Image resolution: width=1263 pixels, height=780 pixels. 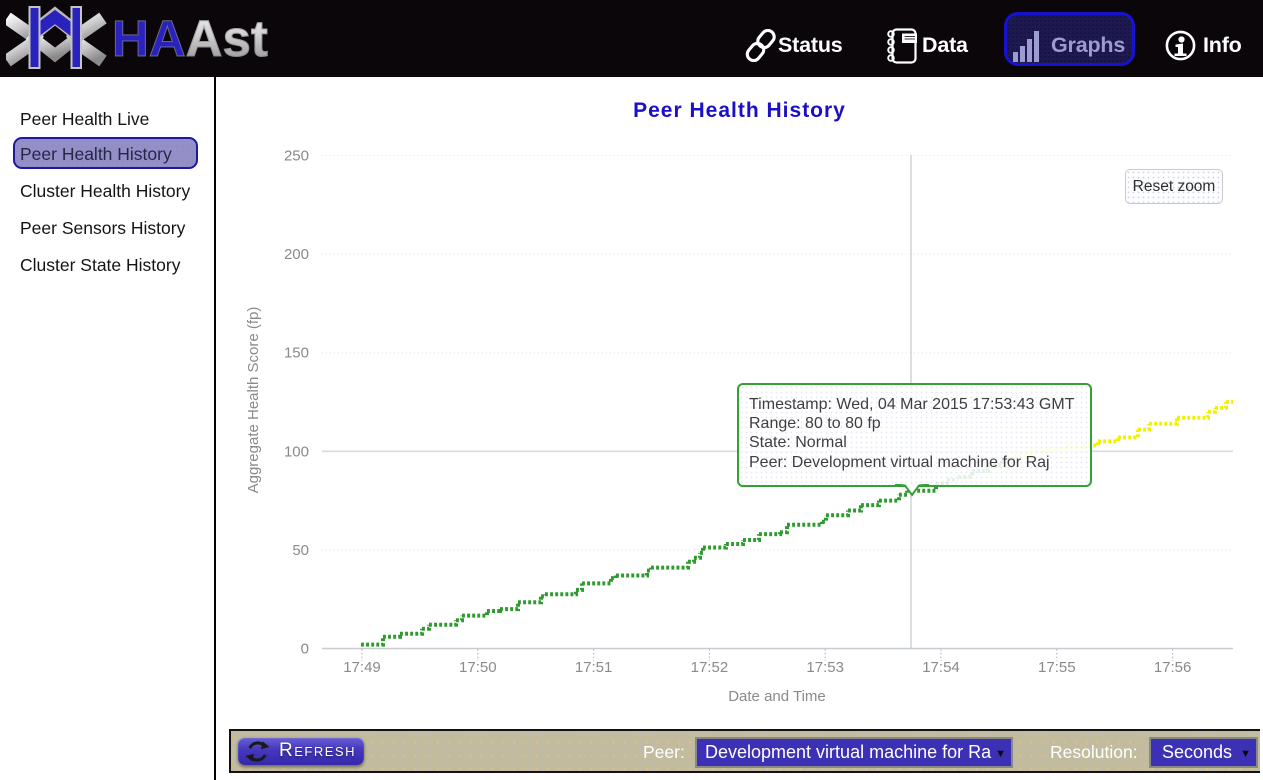 What do you see at coordinates (777, 696) in the screenshot?
I see `svg-text: Date and Time` at bounding box center [777, 696].